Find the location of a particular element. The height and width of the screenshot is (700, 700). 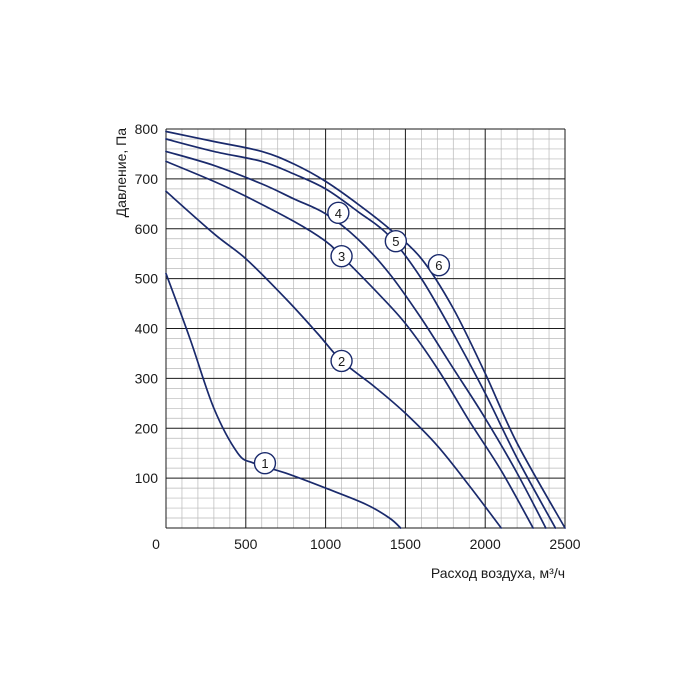

curve-label-text: 4 is located at coordinates (338, 213).